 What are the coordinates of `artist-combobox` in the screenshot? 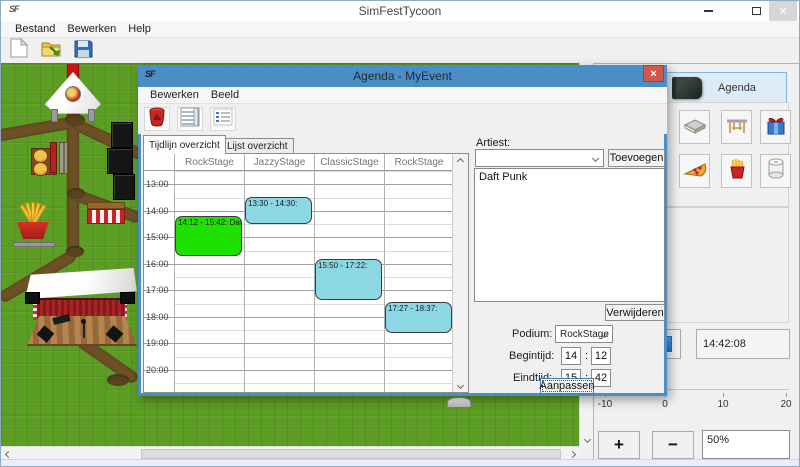 It's located at (539, 158).